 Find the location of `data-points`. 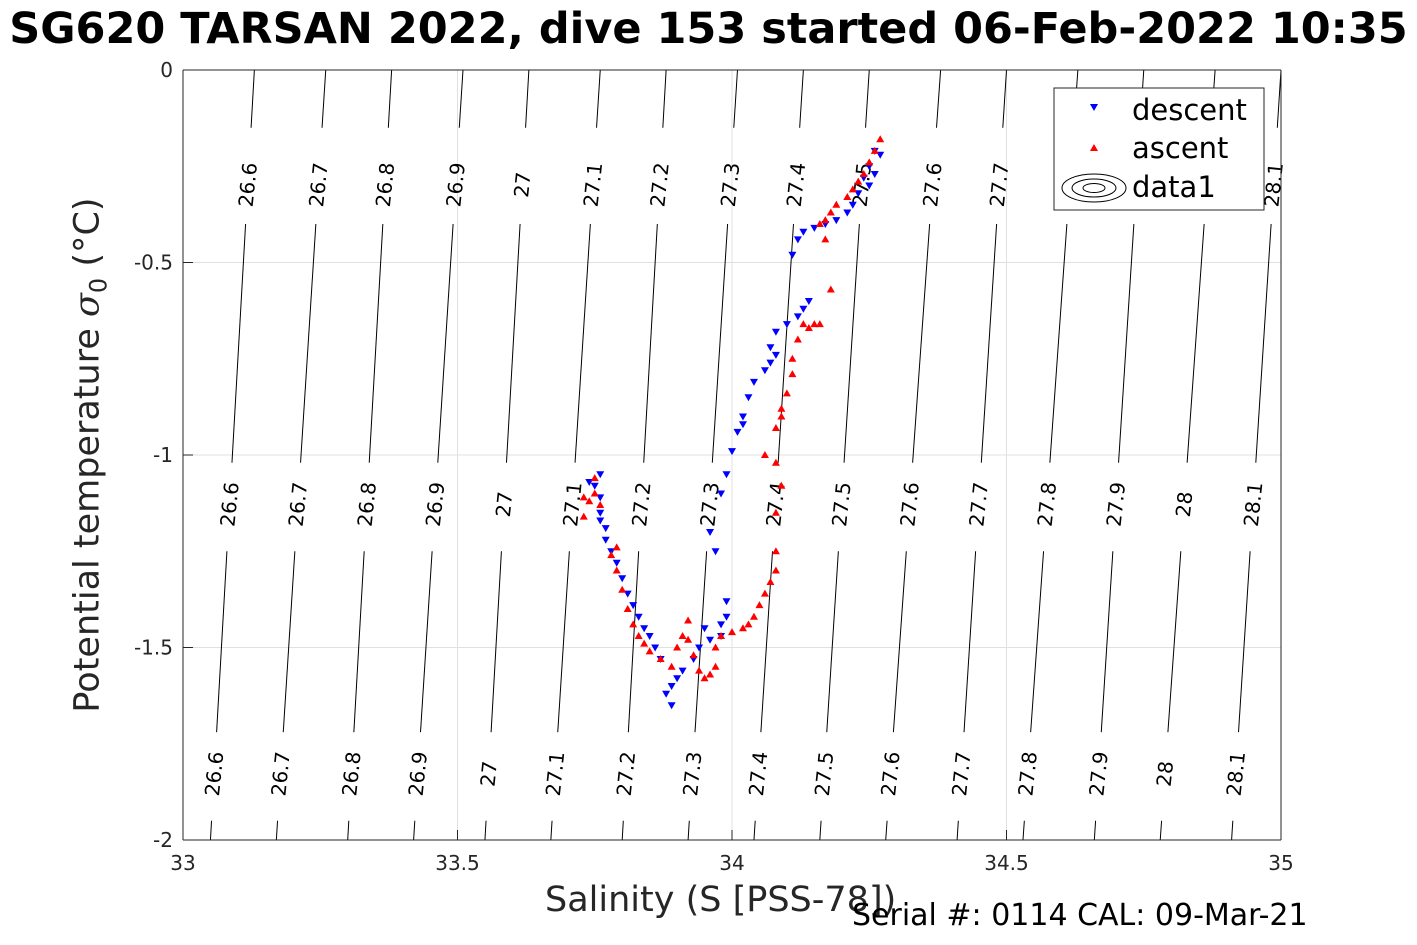

data-points is located at coordinates (732, 422).